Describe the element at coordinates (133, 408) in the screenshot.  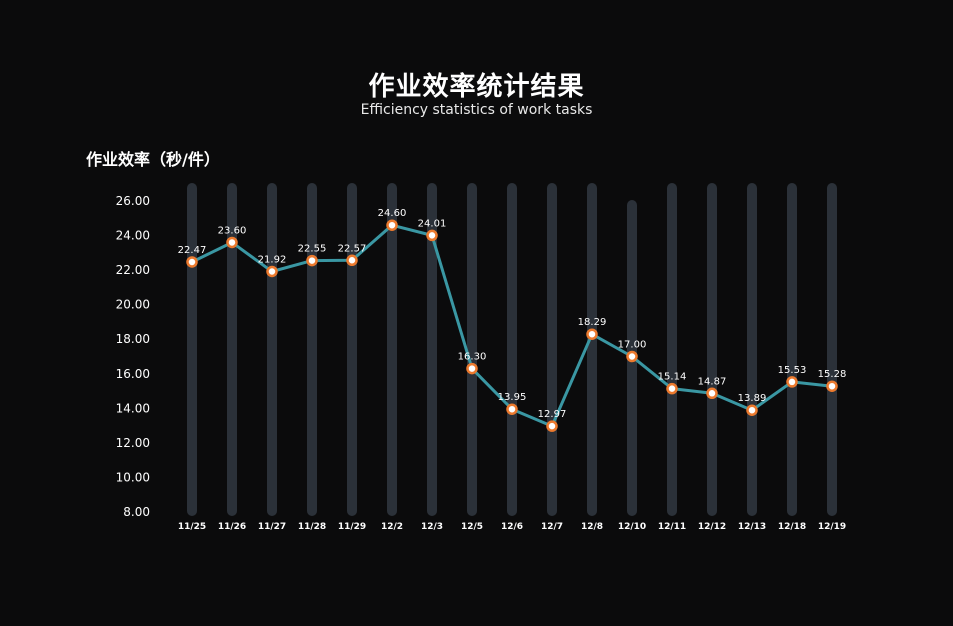
I see `y-tick-label: 14.00` at that location.